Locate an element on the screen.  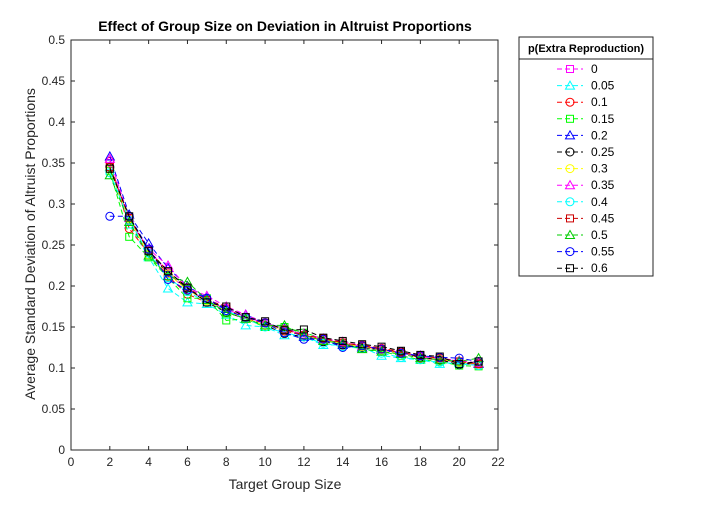
y-tick-label: 0.1 is located at coordinates (56, 368).